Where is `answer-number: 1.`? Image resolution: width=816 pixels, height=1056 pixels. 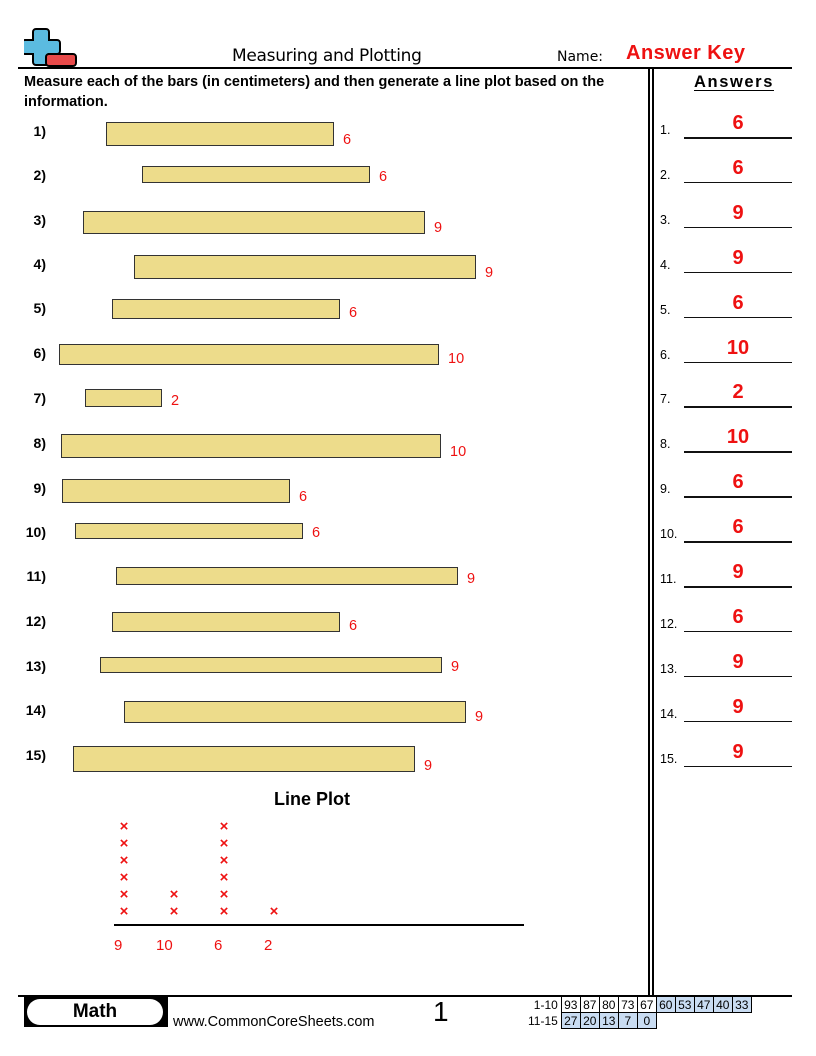 answer-number: 1. is located at coordinates (665, 130).